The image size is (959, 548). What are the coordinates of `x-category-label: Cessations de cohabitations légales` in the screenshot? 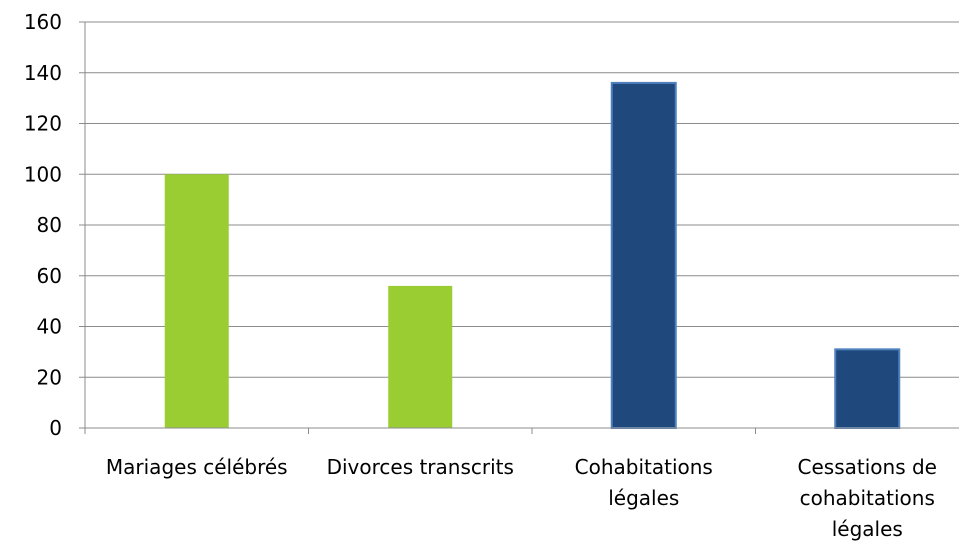 It's located at (867, 498).